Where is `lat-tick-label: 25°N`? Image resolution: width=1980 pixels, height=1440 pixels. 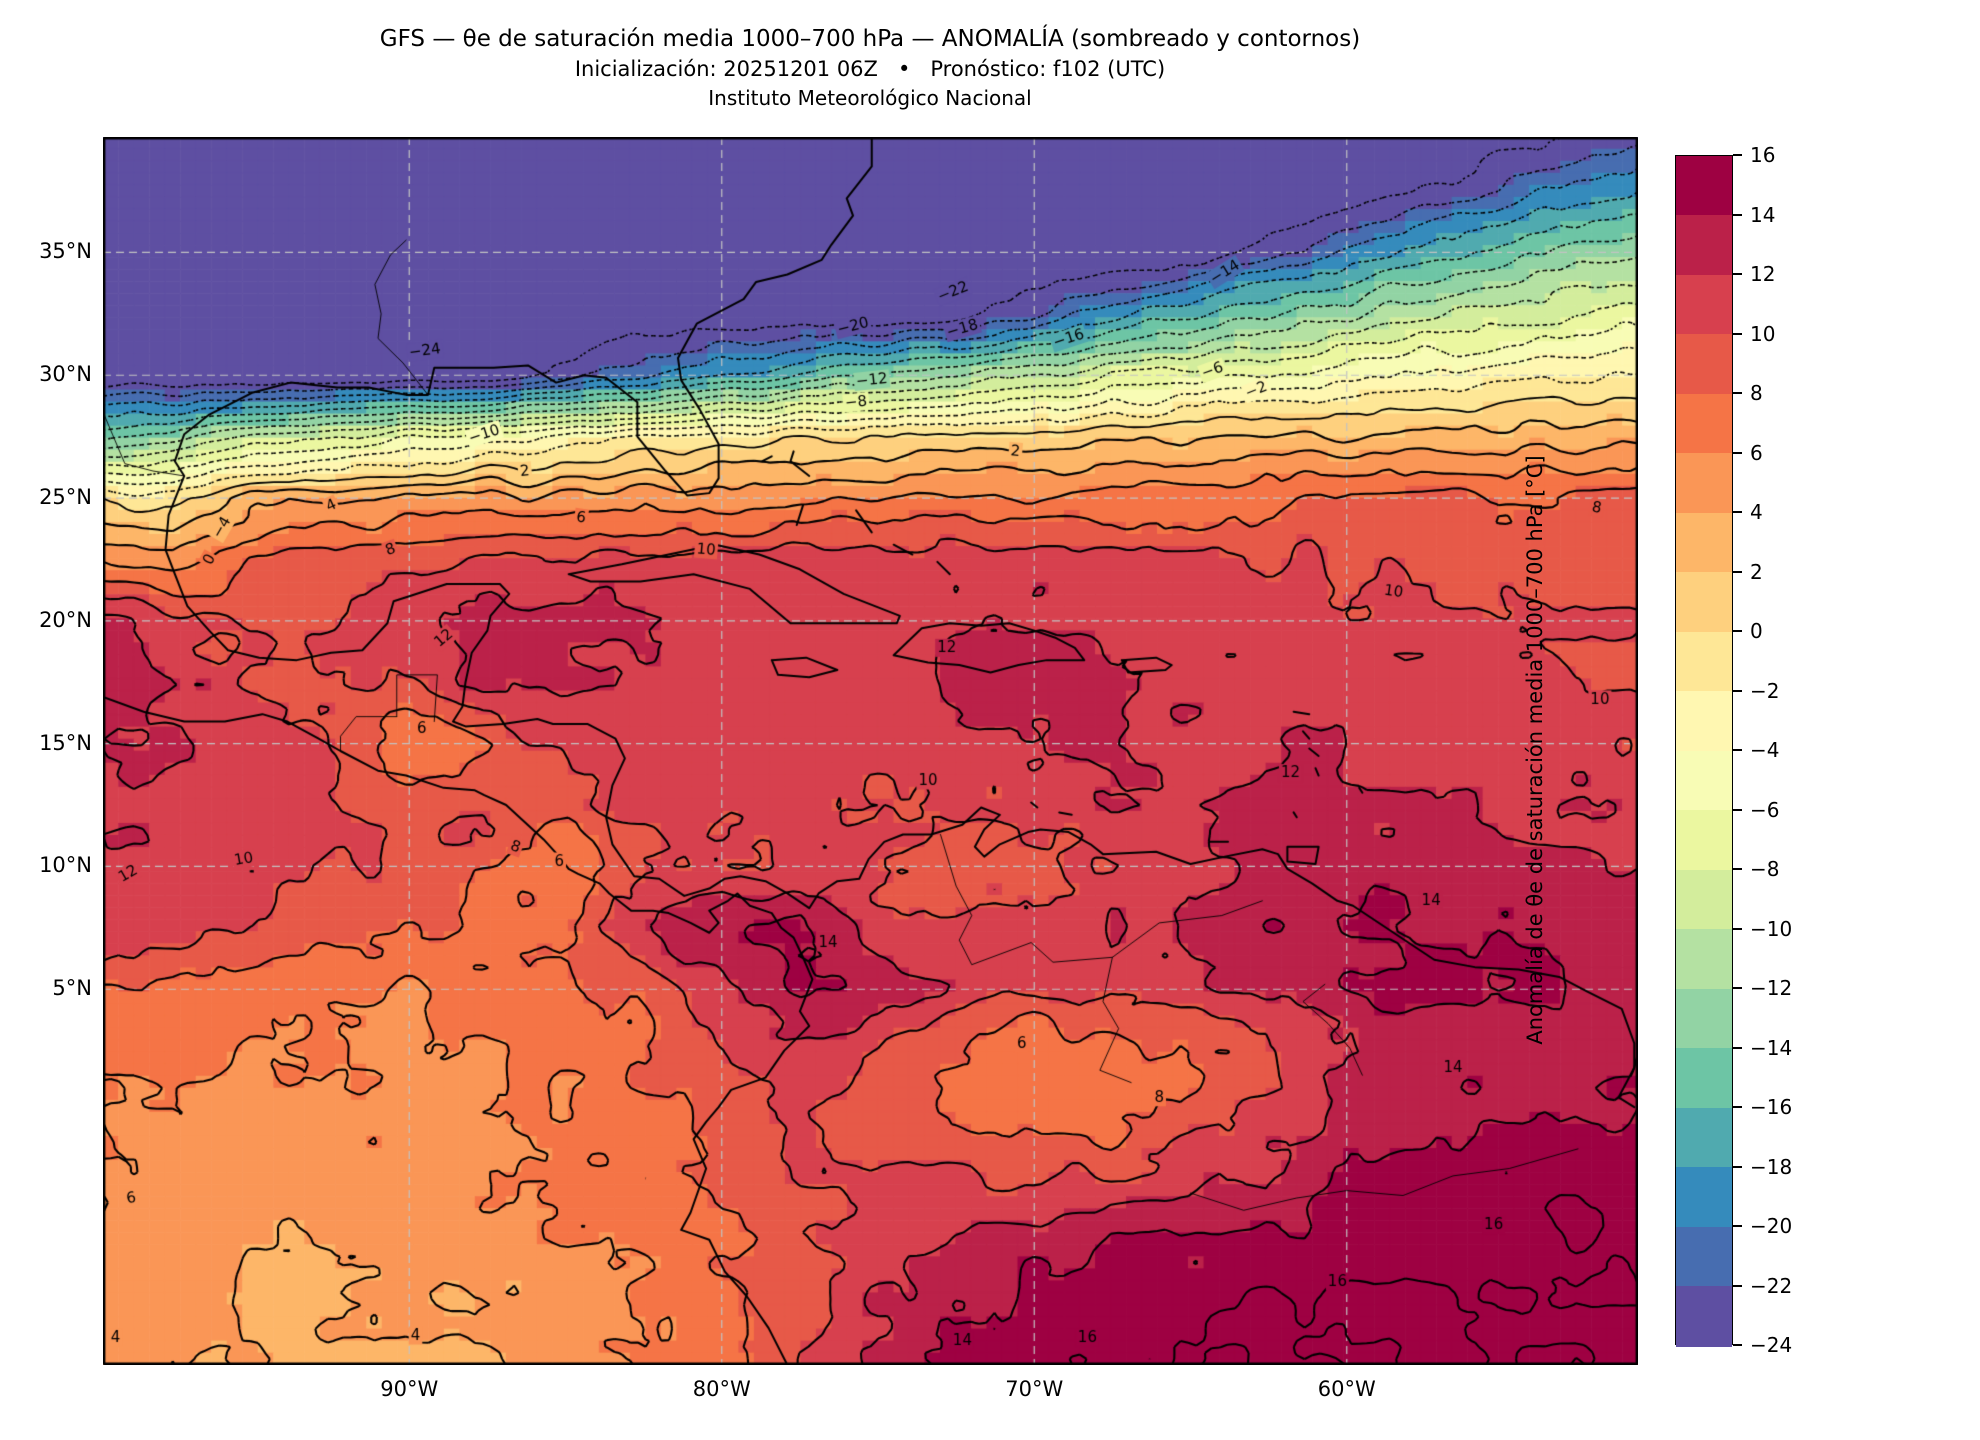
lat-tick-label: 25°N is located at coordinates (65, 497).